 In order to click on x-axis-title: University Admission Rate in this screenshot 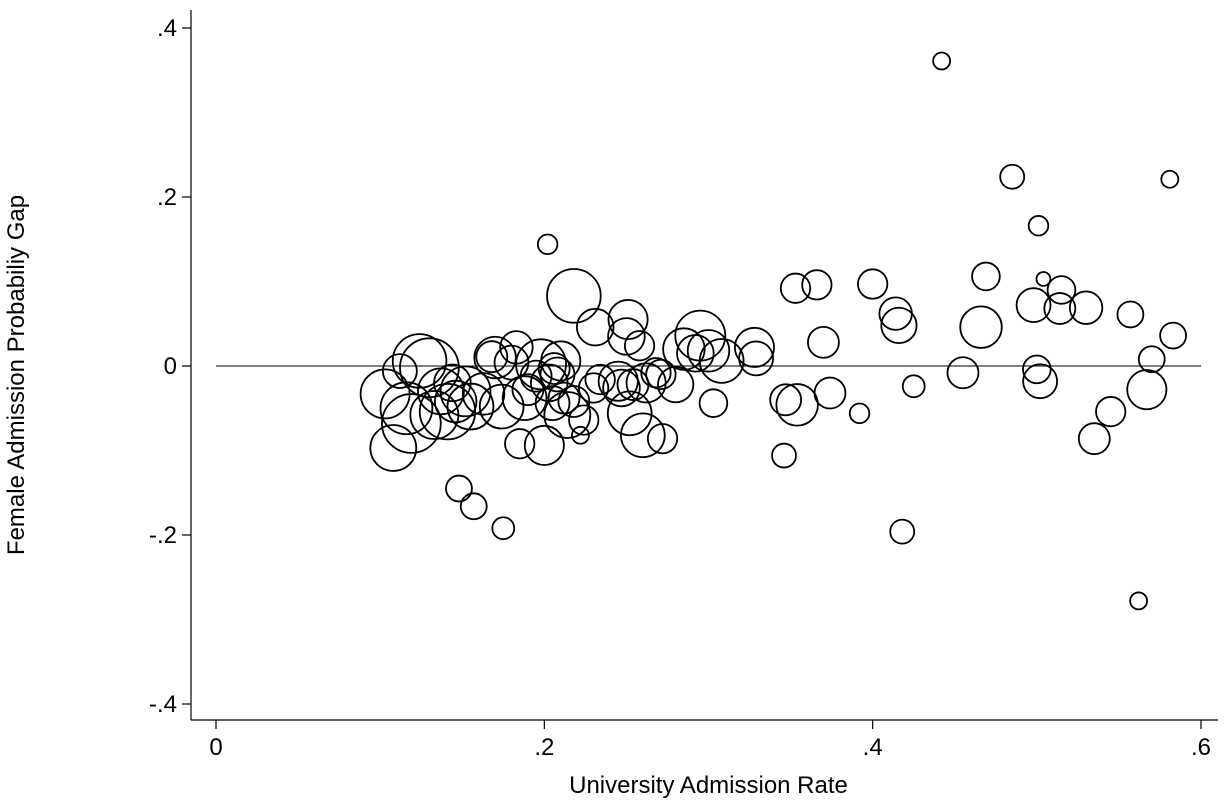, I will do `click(708, 785)`.